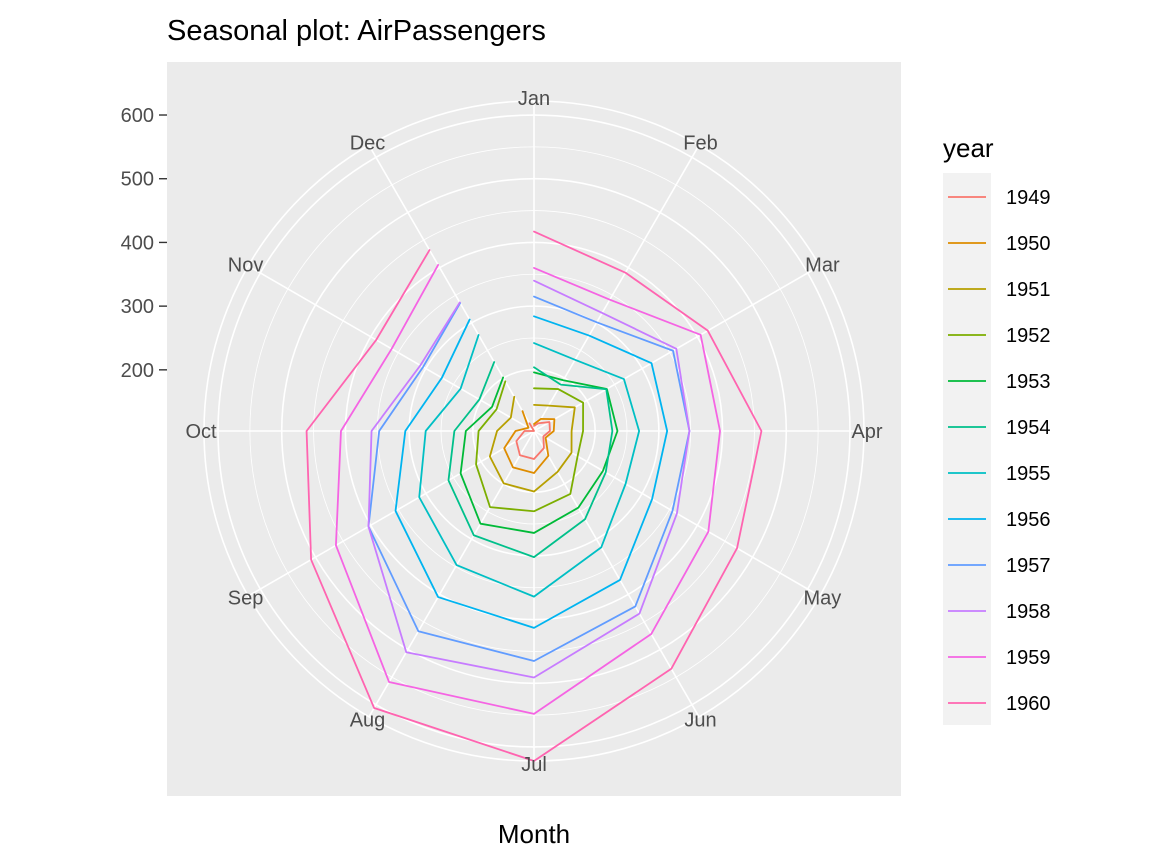 The image size is (1152, 864). What do you see at coordinates (1028, 474) in the screenshot?
I see `legend-label: 1955` at bounding box center [1028, 474].